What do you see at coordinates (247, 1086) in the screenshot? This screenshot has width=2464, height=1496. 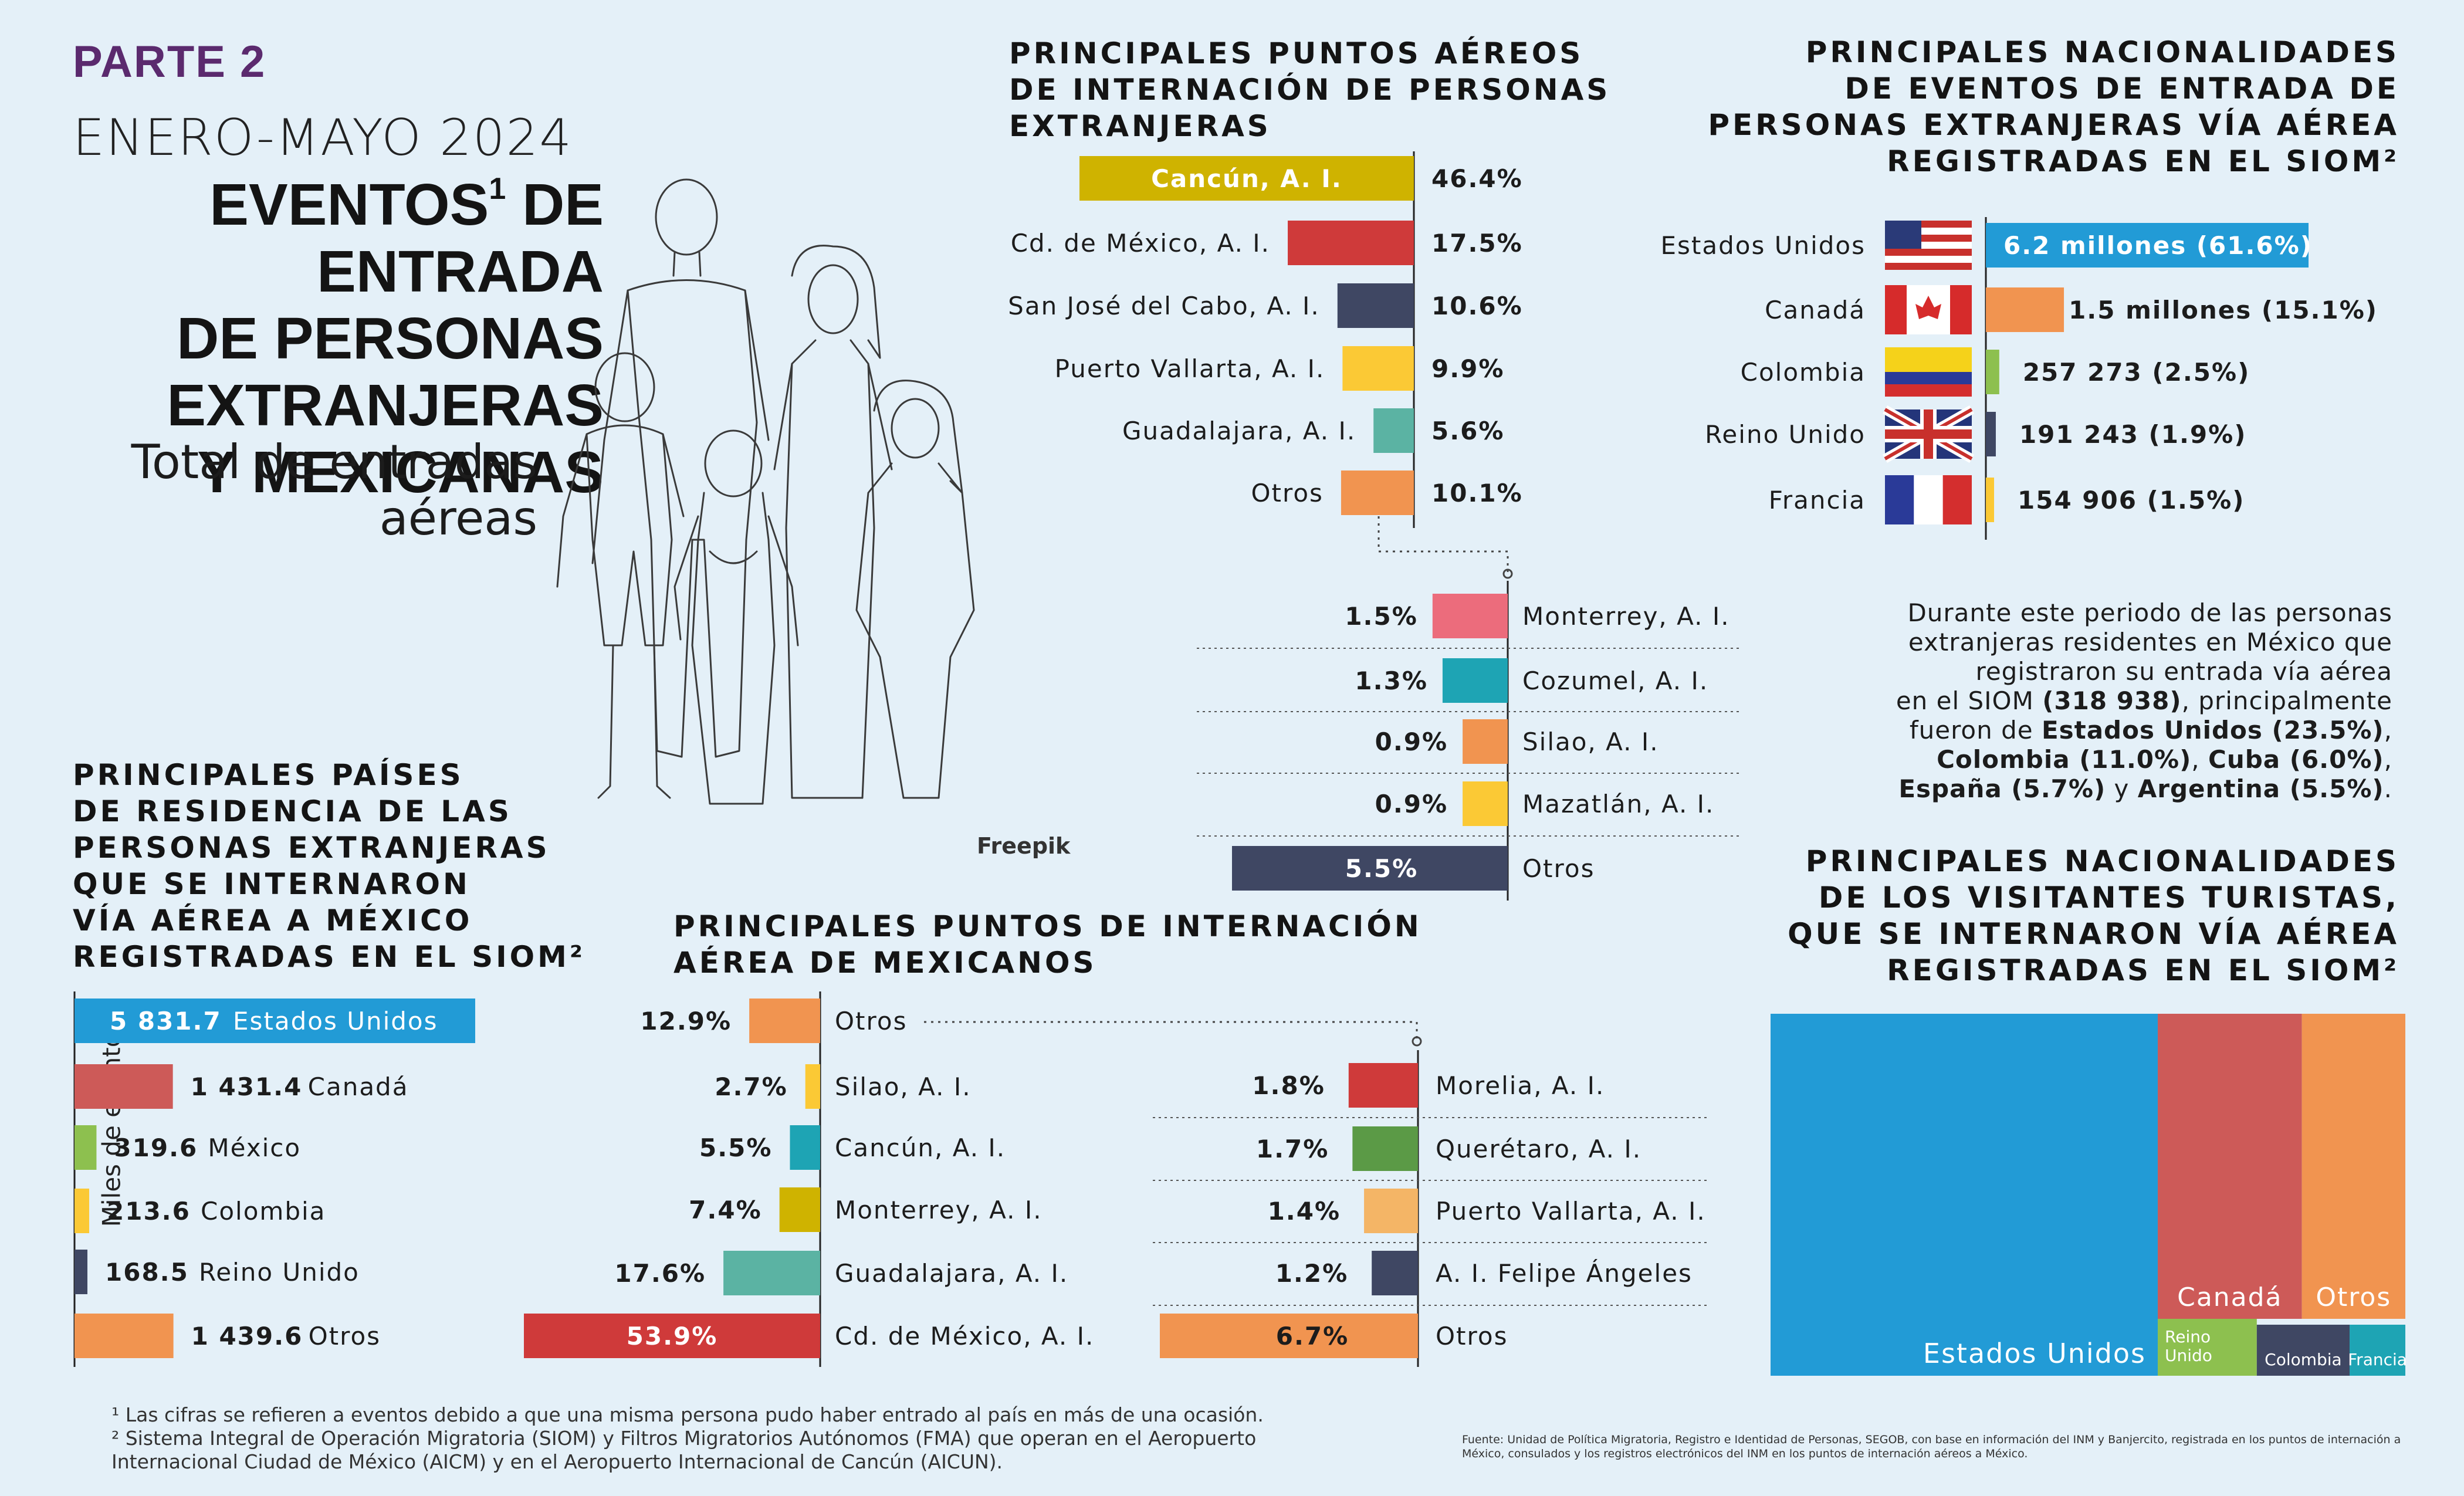 I see `value-label: 1 431.4` at bounding box center [247, 1086].